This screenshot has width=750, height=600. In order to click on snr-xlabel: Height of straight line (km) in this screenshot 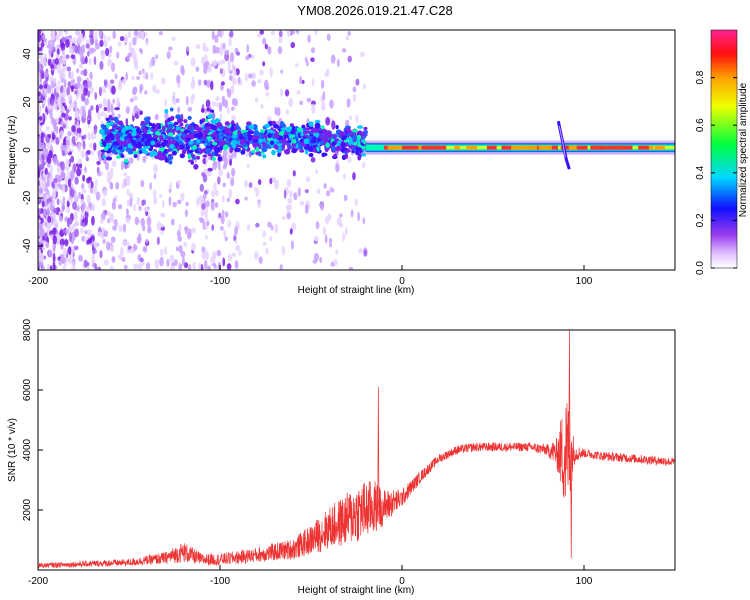, I will do `click(356, 590)`.